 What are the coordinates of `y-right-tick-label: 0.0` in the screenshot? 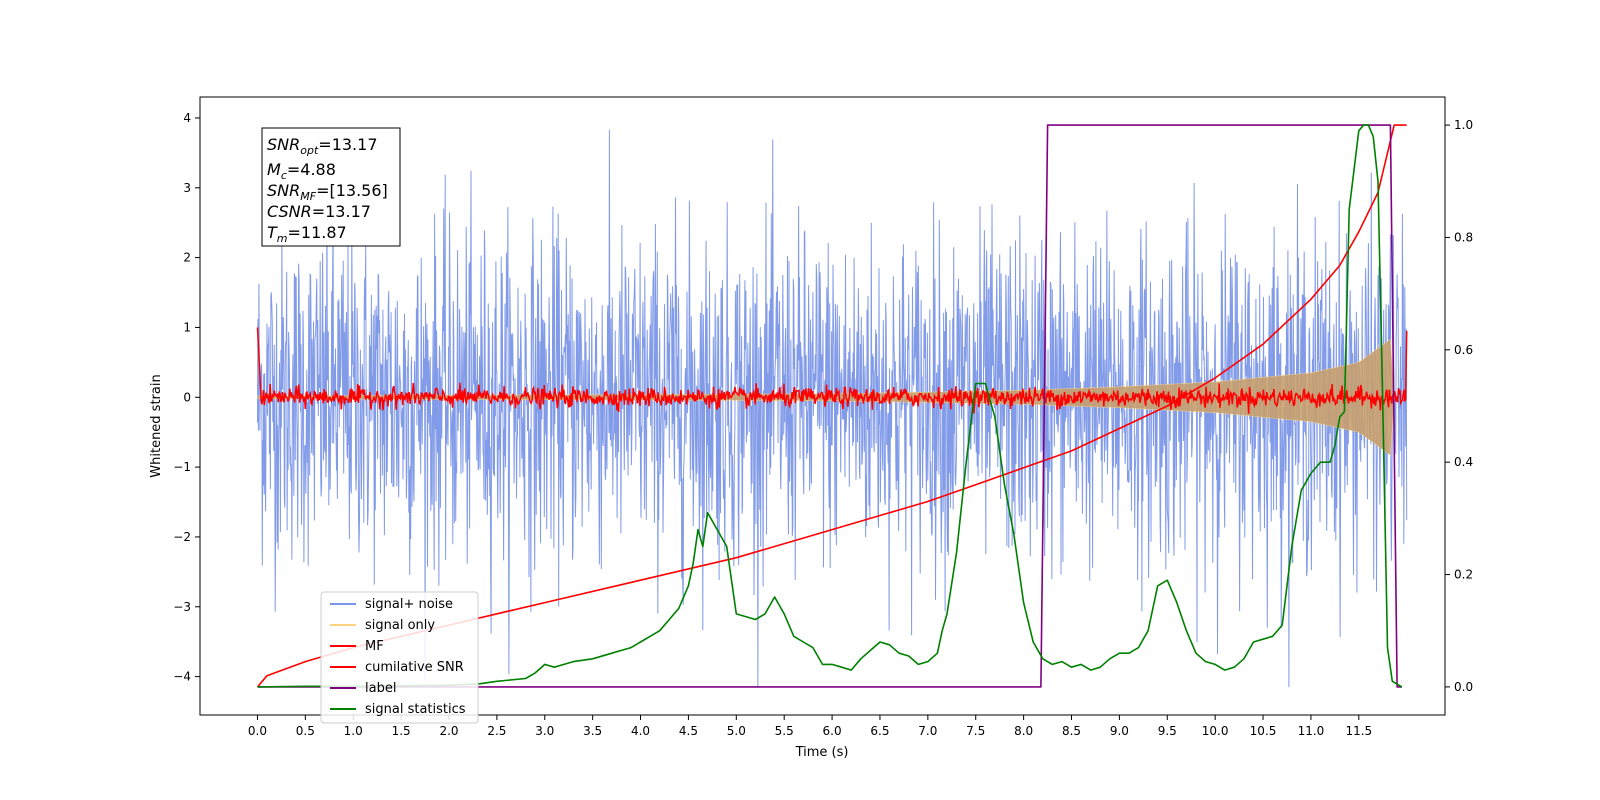 It's located at (1463, 687).